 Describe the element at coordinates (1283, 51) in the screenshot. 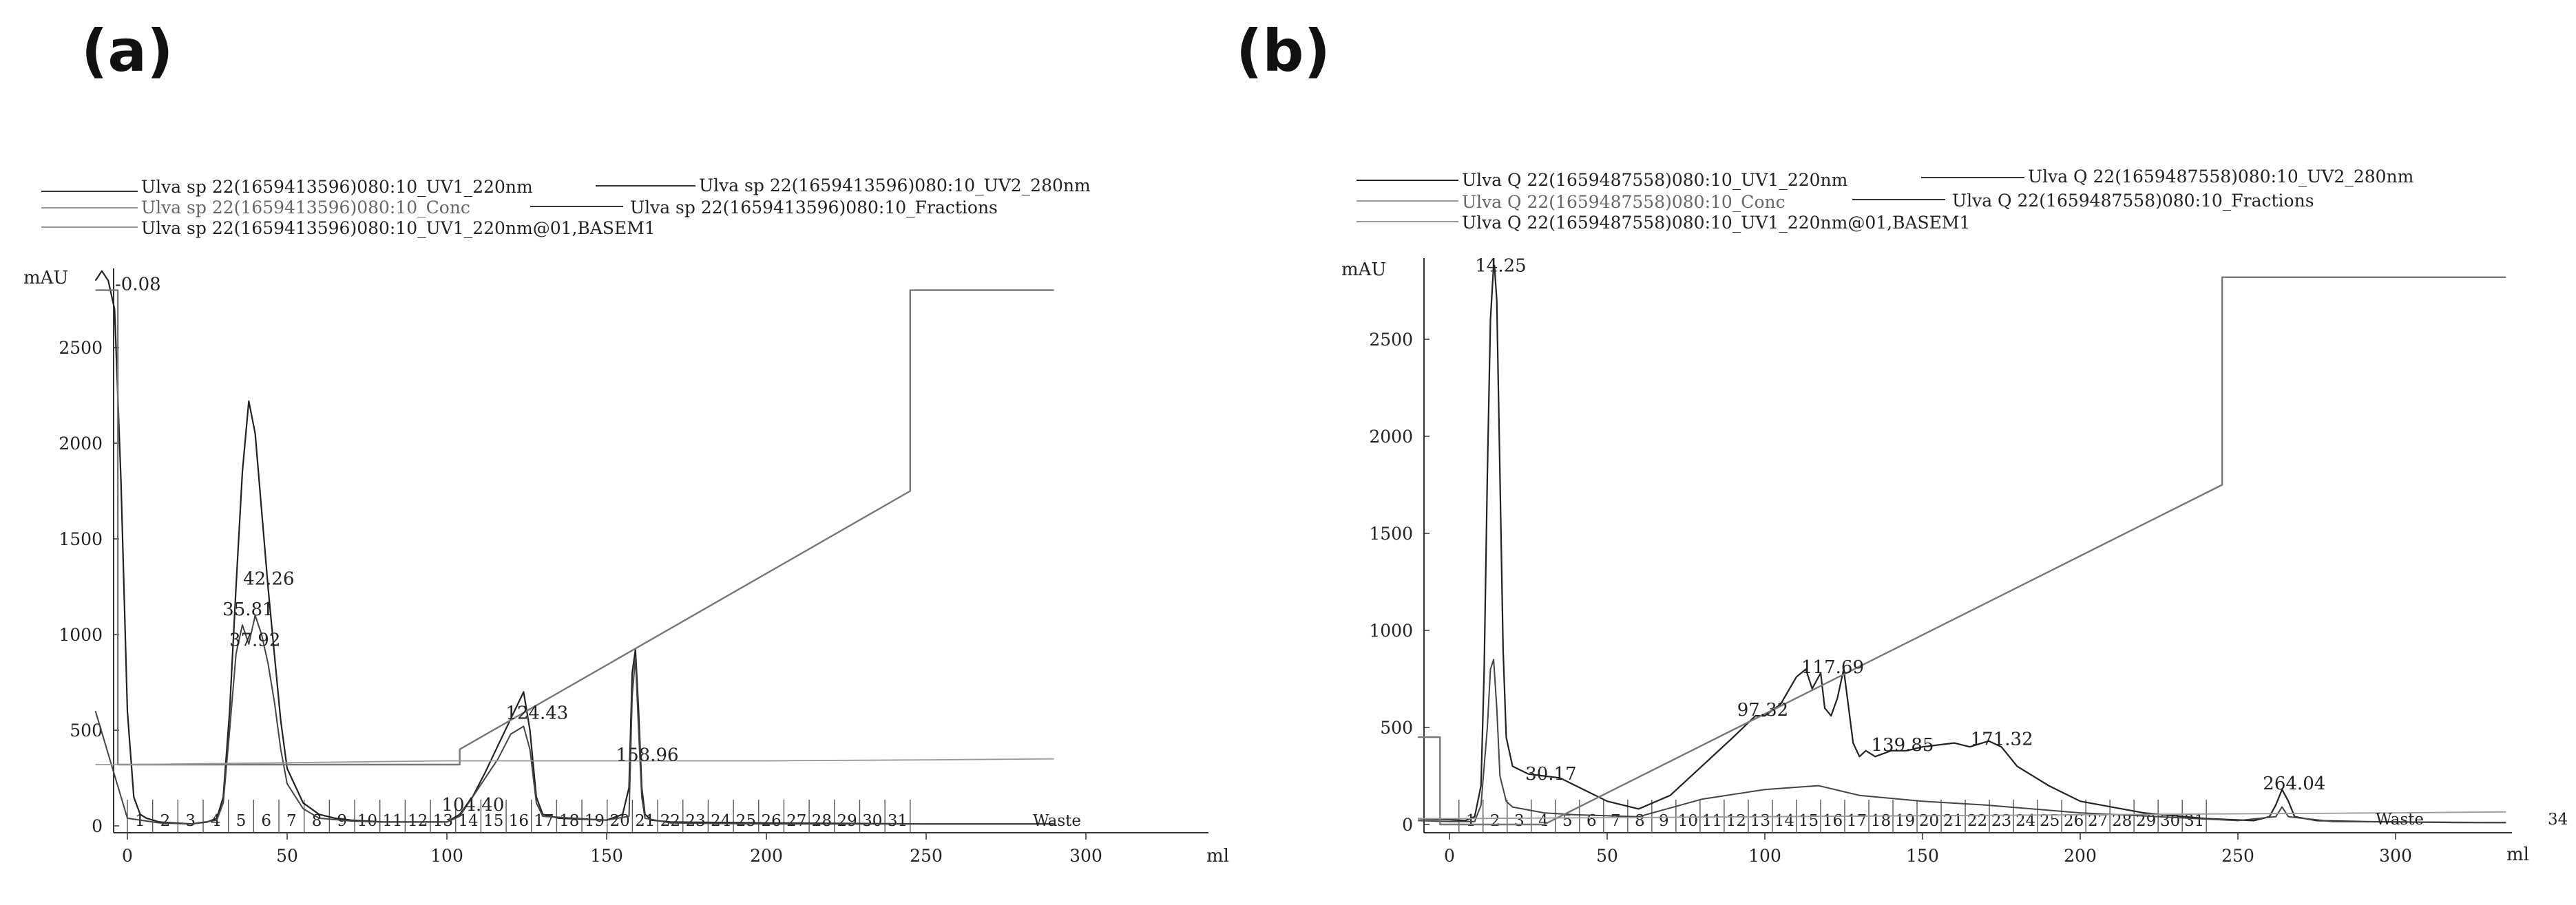

I see `panel-label-b: (b)` at that location.